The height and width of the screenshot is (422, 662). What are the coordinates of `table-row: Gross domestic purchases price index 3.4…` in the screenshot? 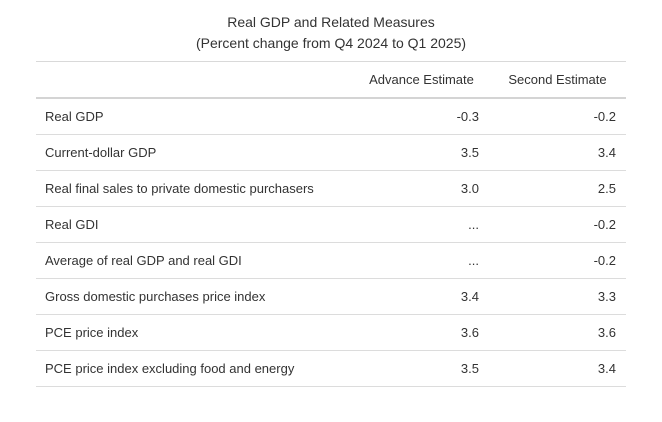 It's located at (331, 296).